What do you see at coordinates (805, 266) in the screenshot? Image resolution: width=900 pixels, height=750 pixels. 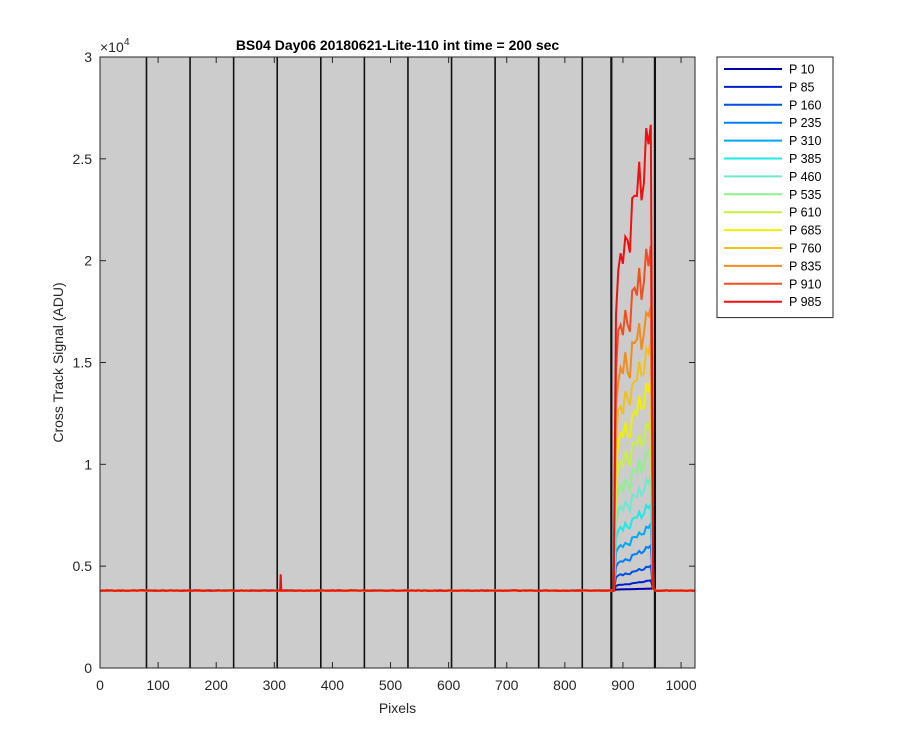 I see `legend-label: P 835` at bounding box center [805, 266].